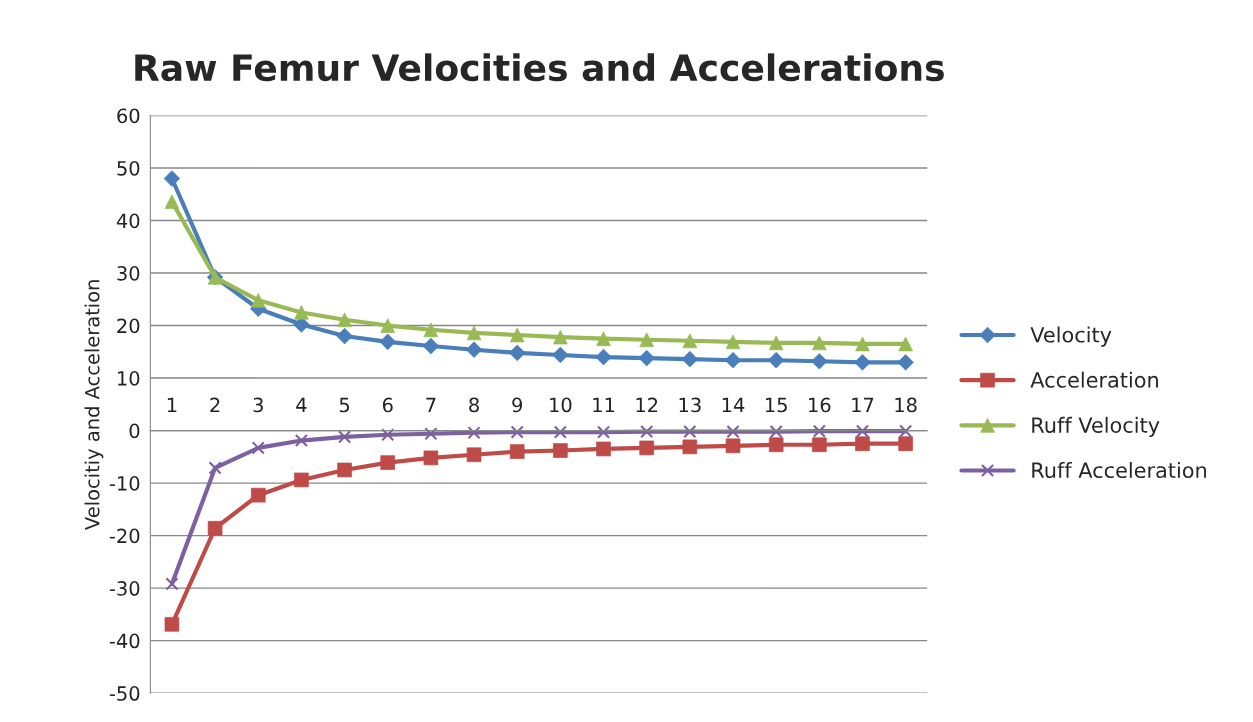 Image resolution: width=1253 pixels, height=722 pixels. What do you see at coordinates (539, 67) in the screenshot?
I see `chart-title: Raw Femur Velocities and Accelerations` at bounding box center [539, 67].